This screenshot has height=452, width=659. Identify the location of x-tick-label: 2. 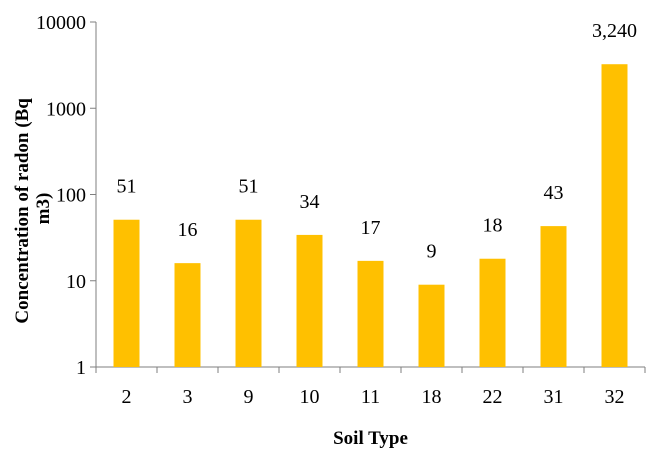
(127, 397).